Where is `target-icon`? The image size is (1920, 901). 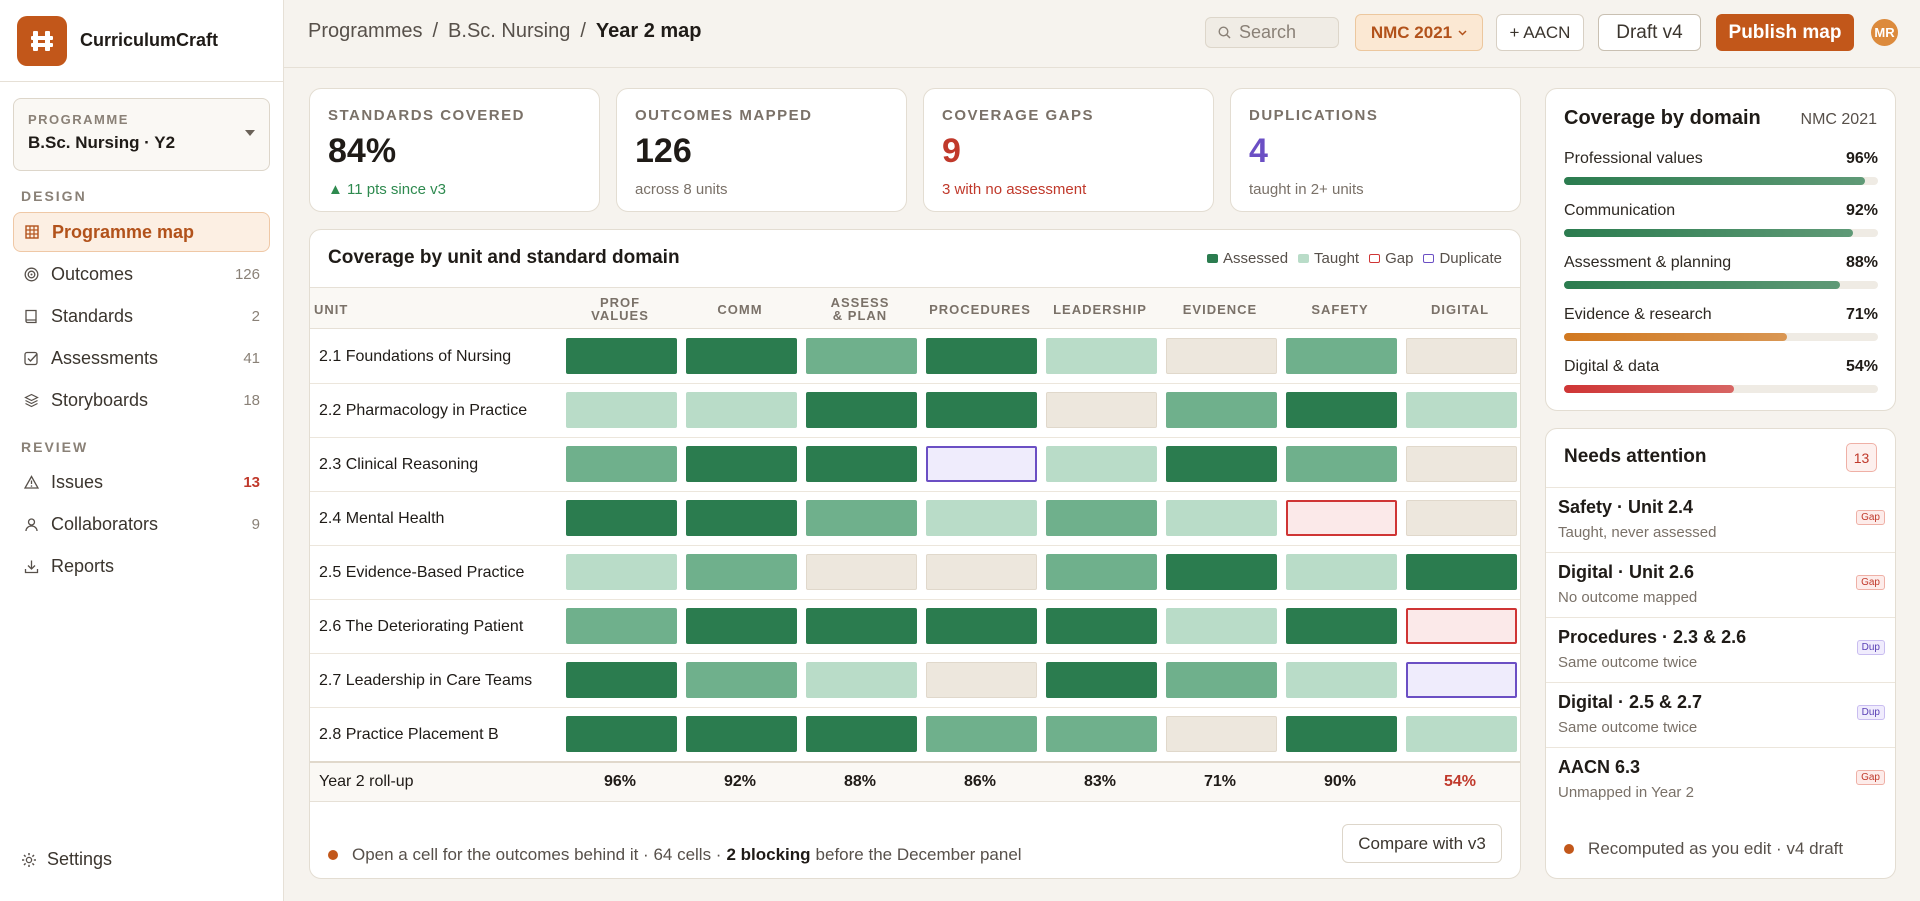 target-icon is located at coordinates (31, 274).